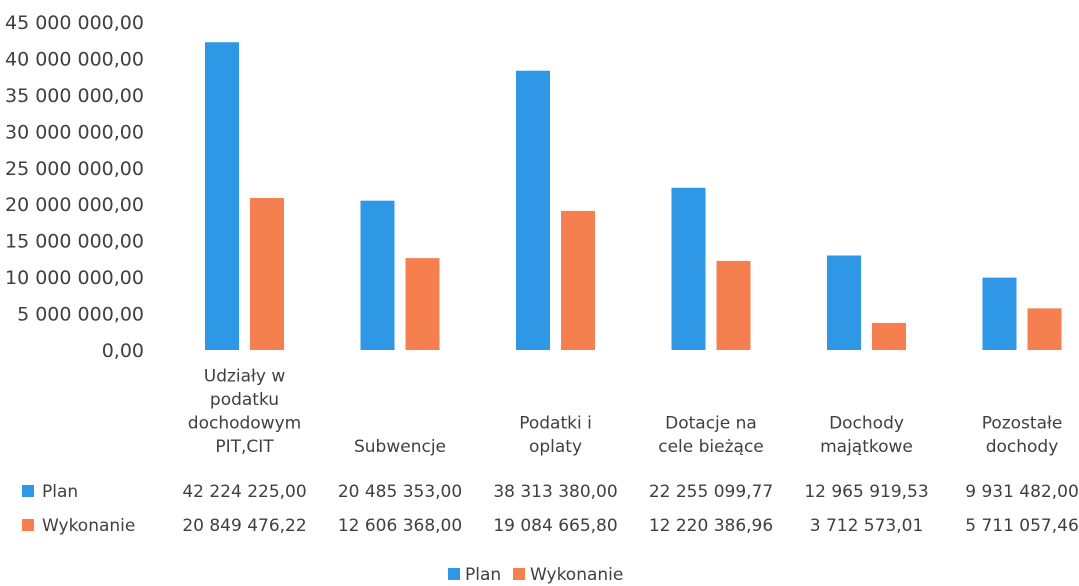 This screenshot has width=1079, height=586. What do you see at coordinates (244, 447) in the screenshot?
I see `category-label: PIT,CIT` at bounding box center [244, 447].